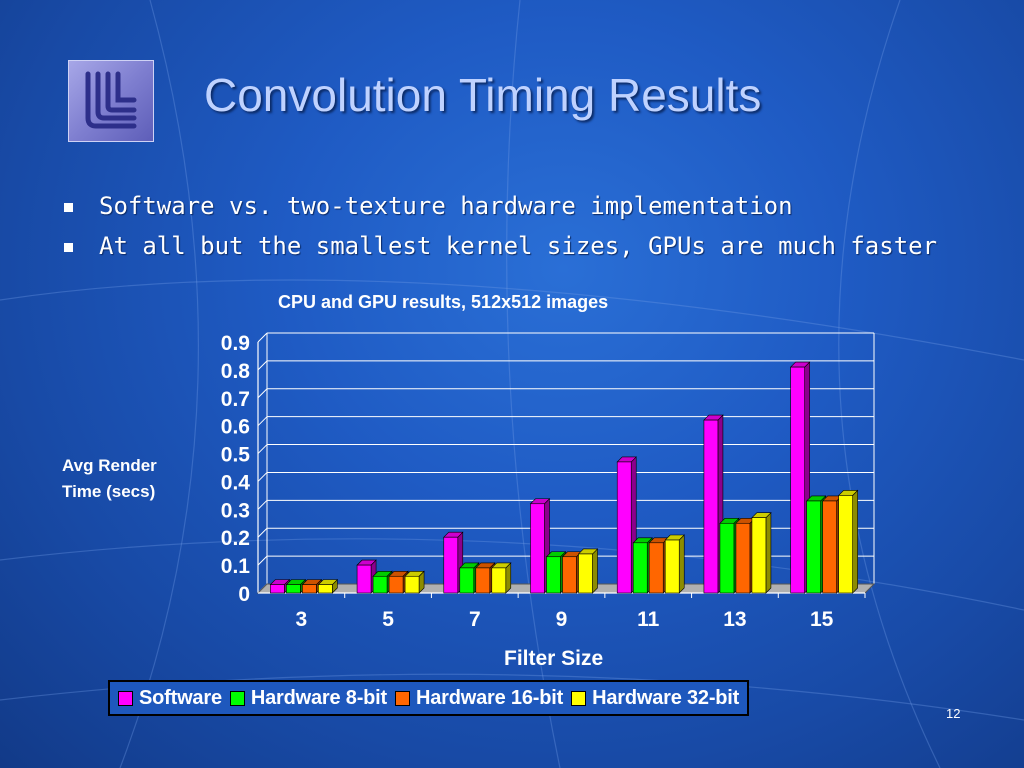 This screenshot has height=768, width=1024. Describe the element at coordinates (490, 697) in the screenshot. I see `legend-label: Hardware 16-bit` at that location.